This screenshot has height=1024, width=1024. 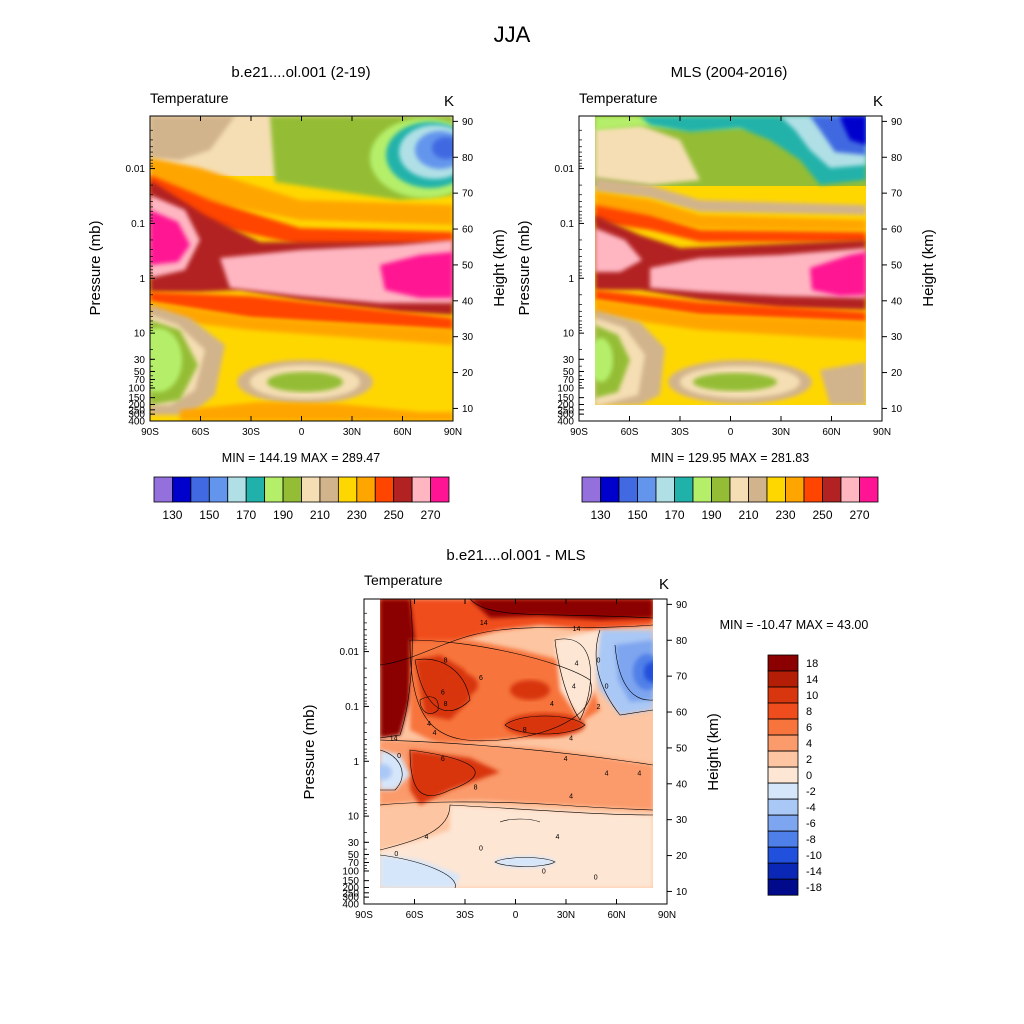 I want to click on colorbar-label: 10, so click(x=812, y=696).